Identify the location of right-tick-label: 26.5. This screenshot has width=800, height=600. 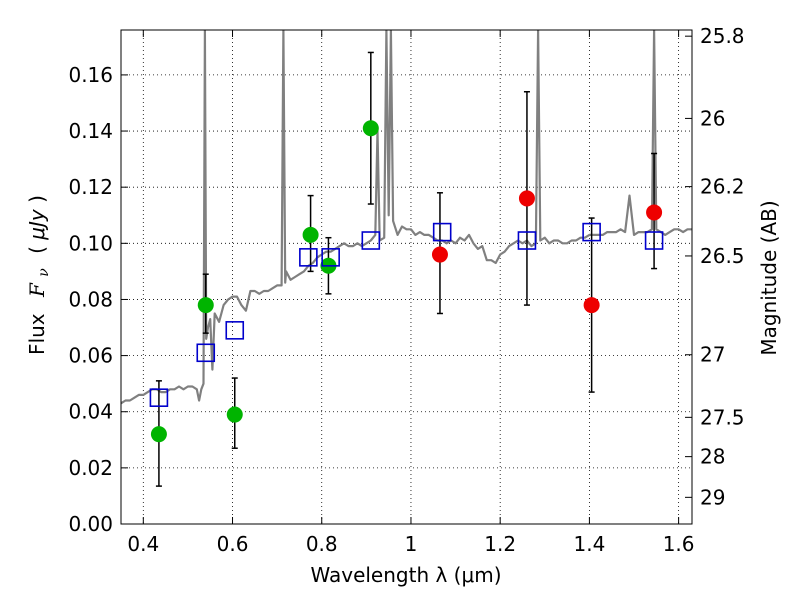
(722, 256).